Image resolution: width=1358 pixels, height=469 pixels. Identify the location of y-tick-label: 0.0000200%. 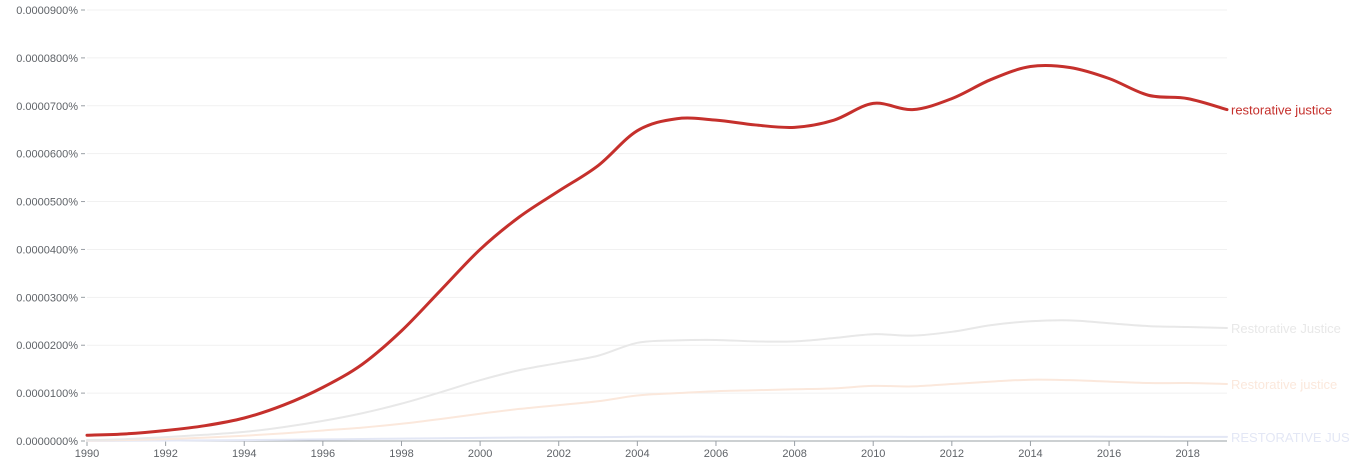
(47, 346).